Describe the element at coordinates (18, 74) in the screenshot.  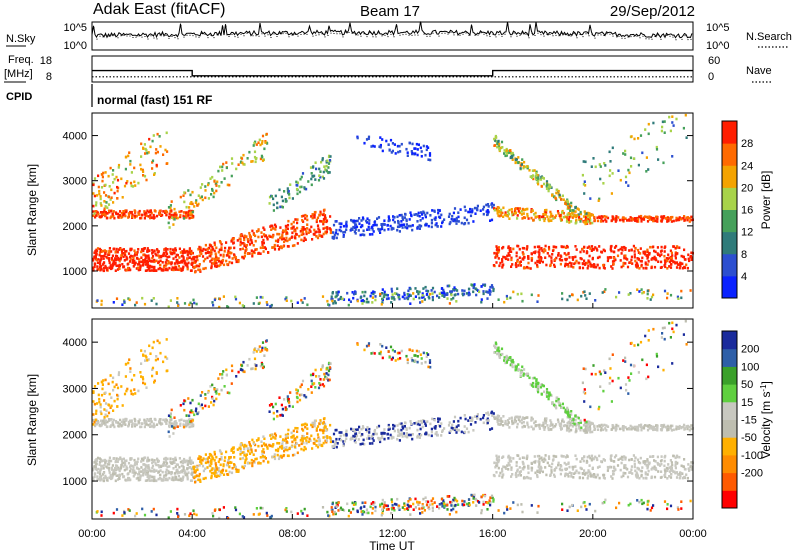
I see `freq-label-line2: [MHz]` at that location.